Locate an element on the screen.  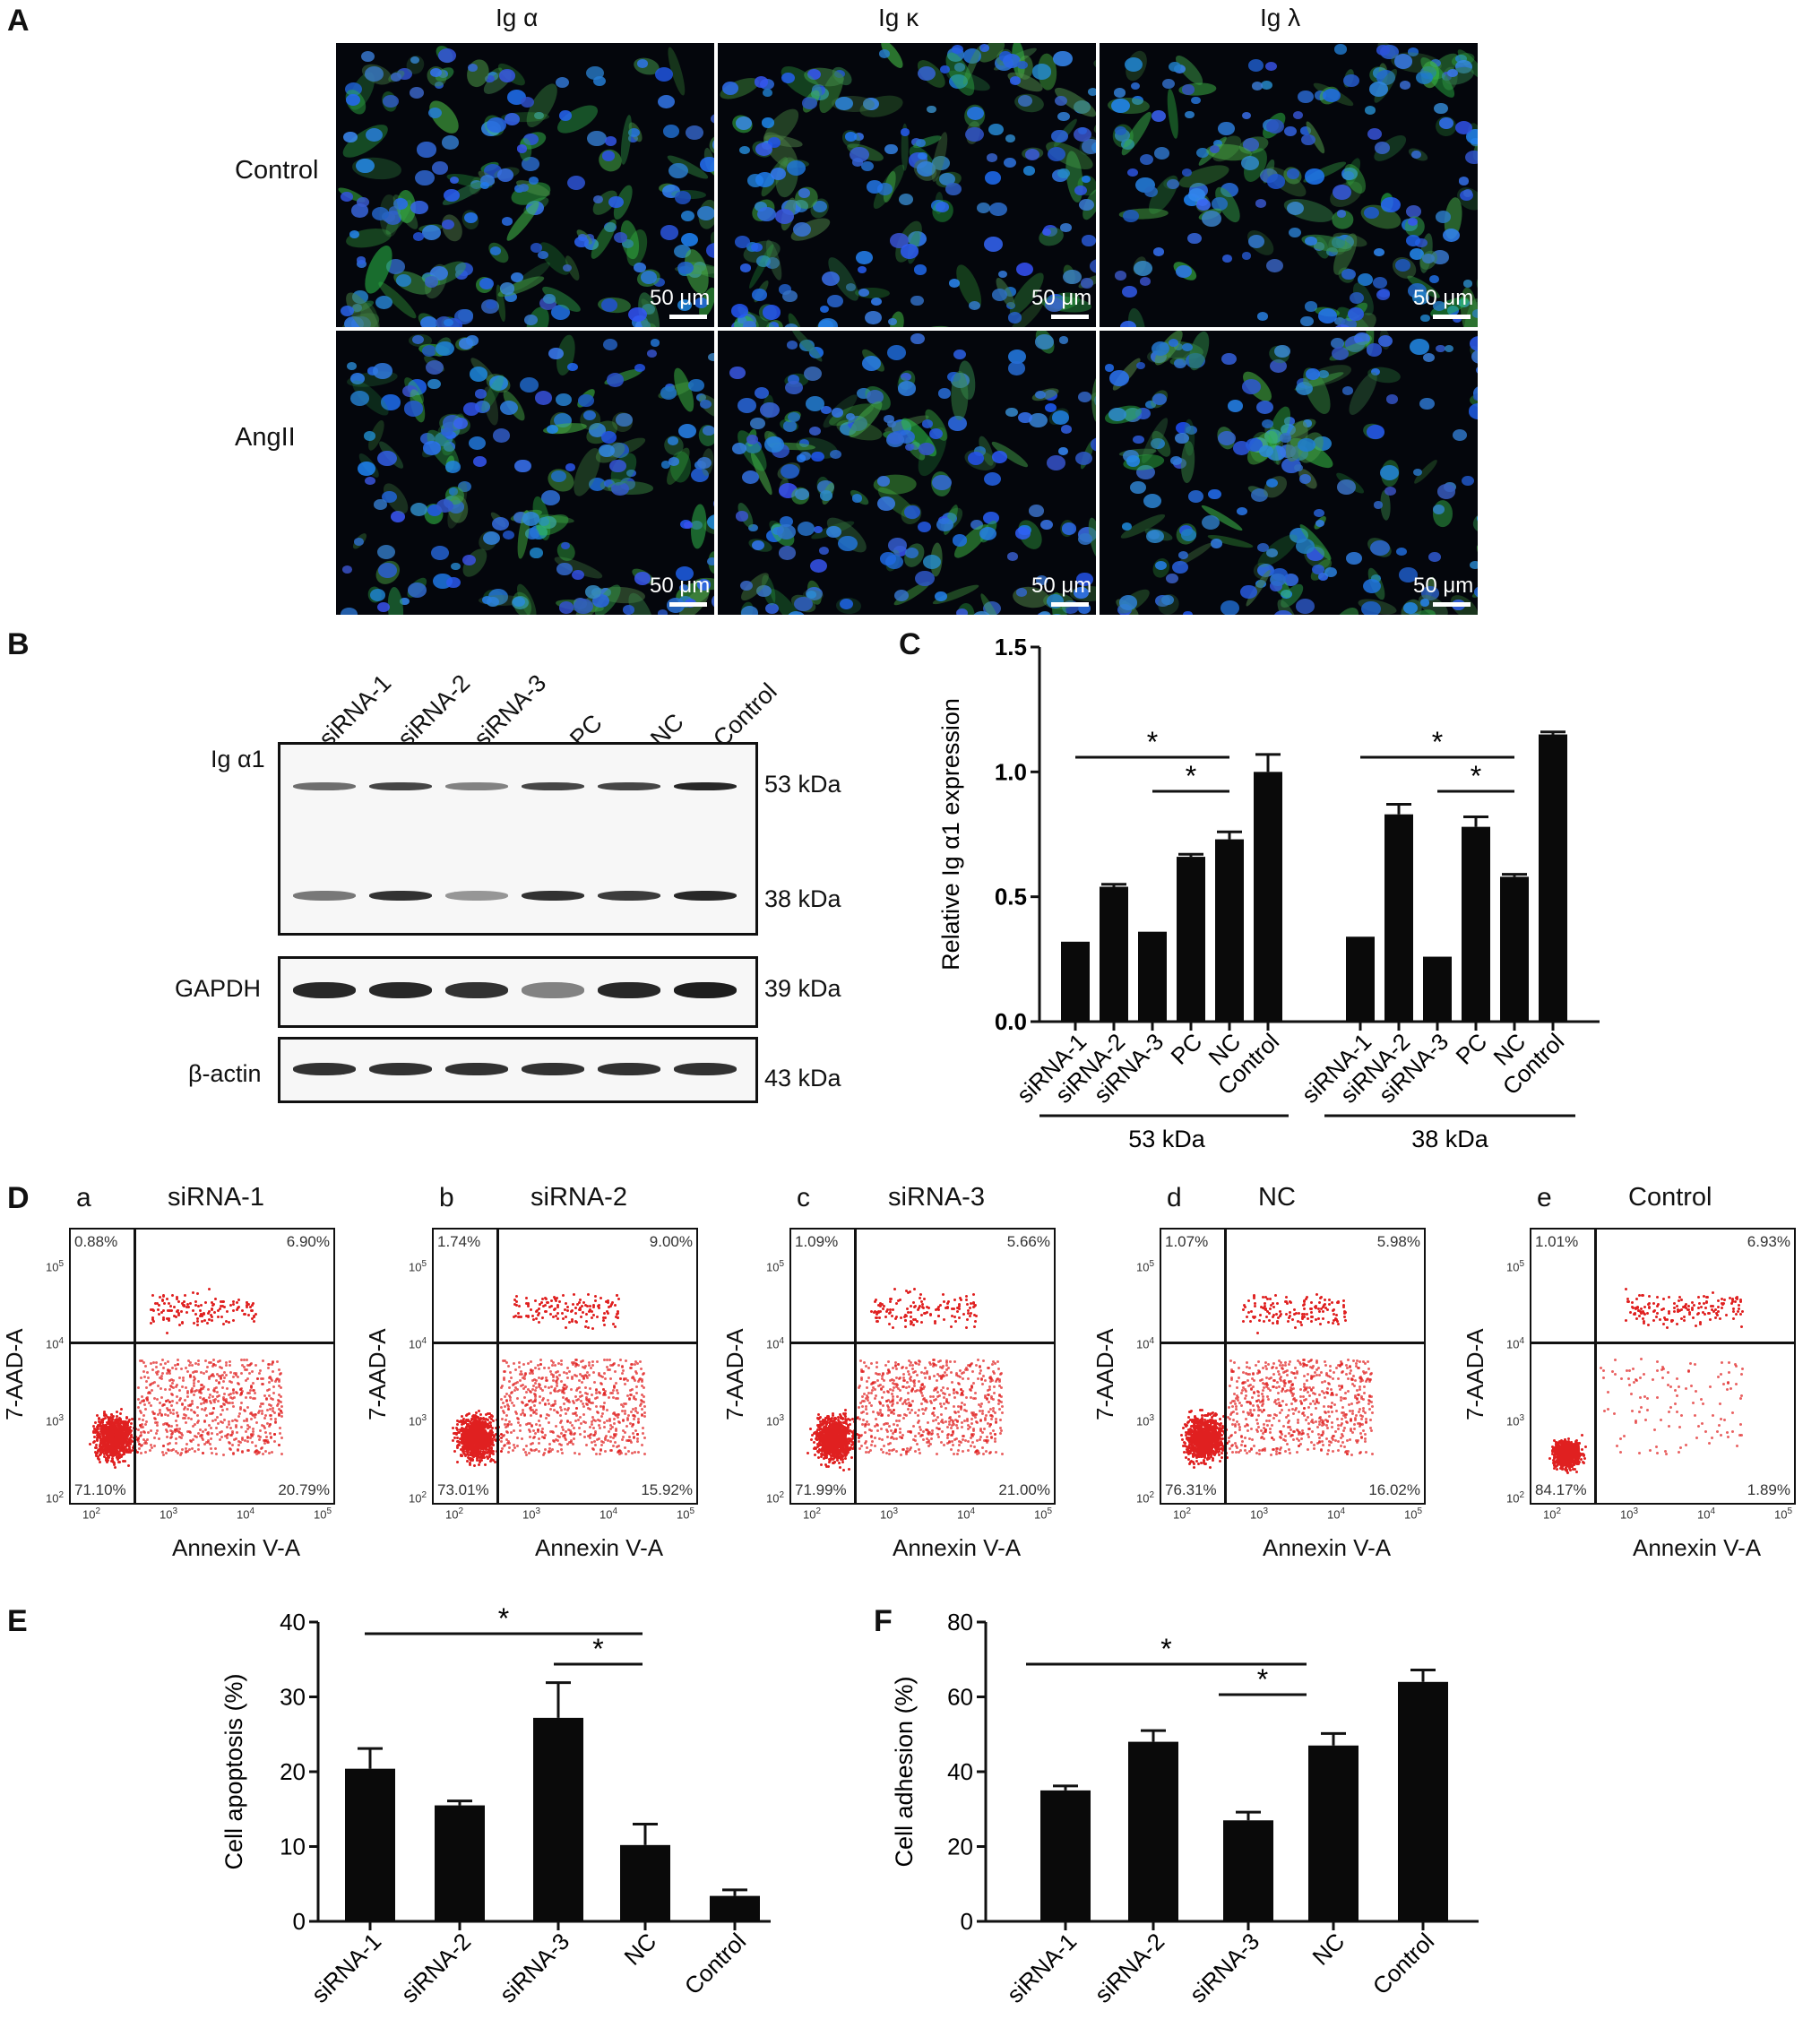
bar-control is located at coordinates (735, 1908).